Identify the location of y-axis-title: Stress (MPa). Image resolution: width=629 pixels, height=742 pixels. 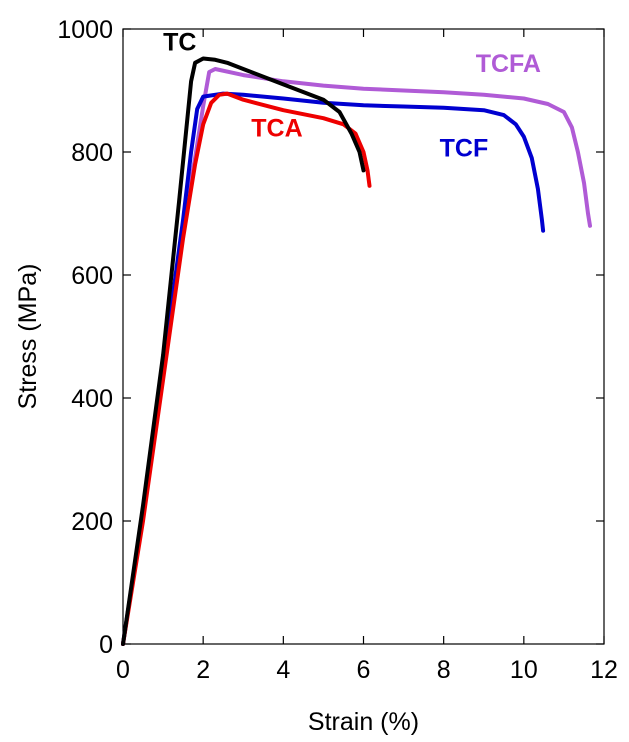
(28, 337).